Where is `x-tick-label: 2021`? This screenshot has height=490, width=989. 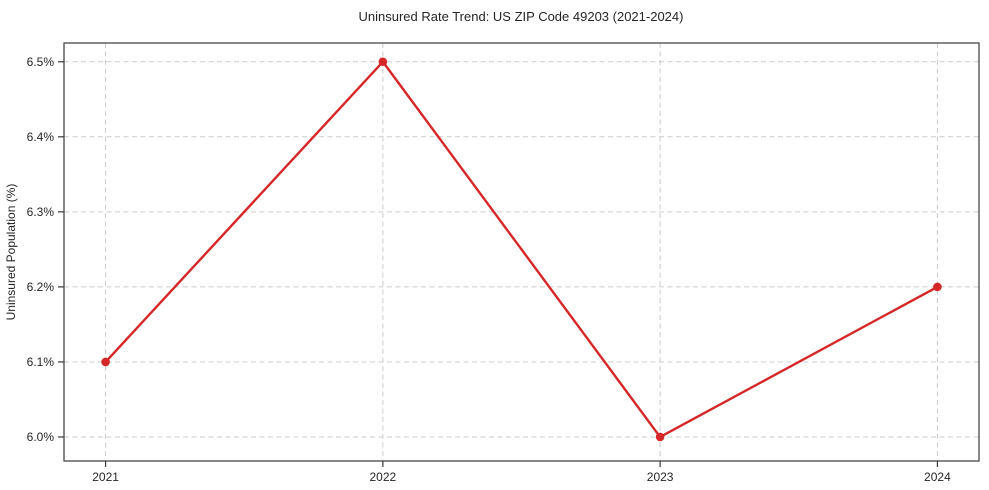
x-tick-label: 2021 is located at coordinates (105, 477).